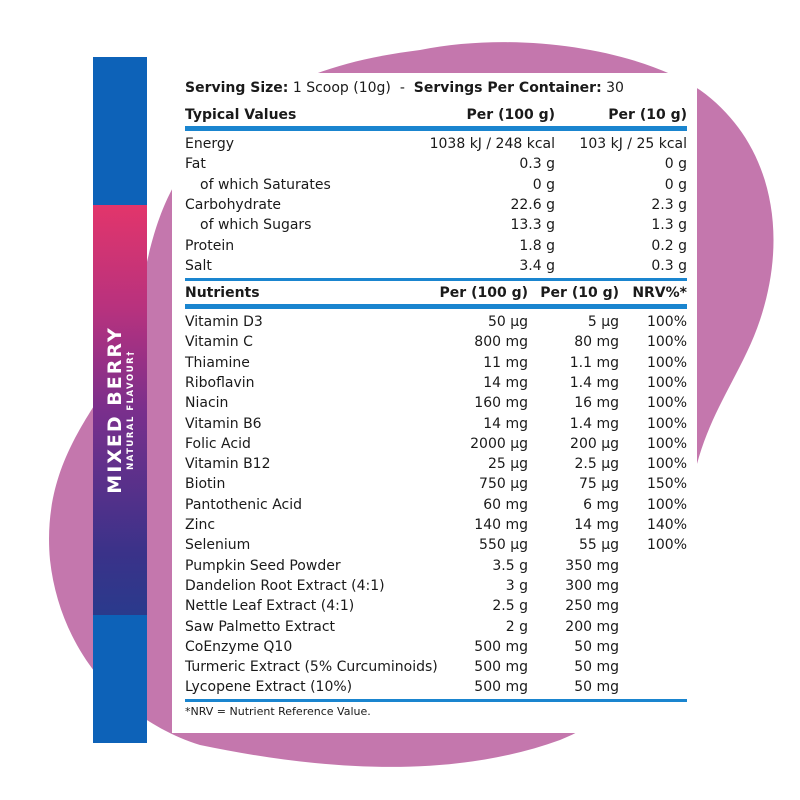 Image resolution: width=800 pixels, height=800 pixels. I want to click on row-value: 1.1 mg, so click(594, 362).